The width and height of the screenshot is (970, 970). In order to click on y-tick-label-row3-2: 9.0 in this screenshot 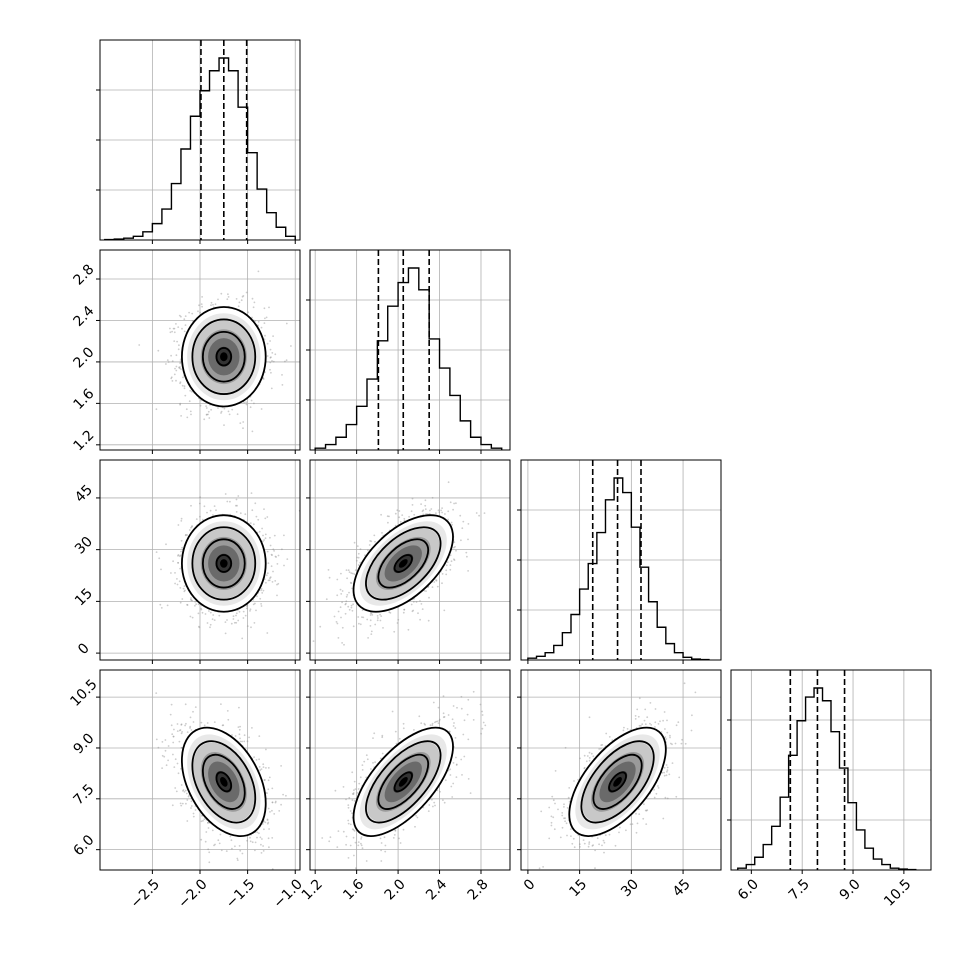, I will do `click(83, 743)`.